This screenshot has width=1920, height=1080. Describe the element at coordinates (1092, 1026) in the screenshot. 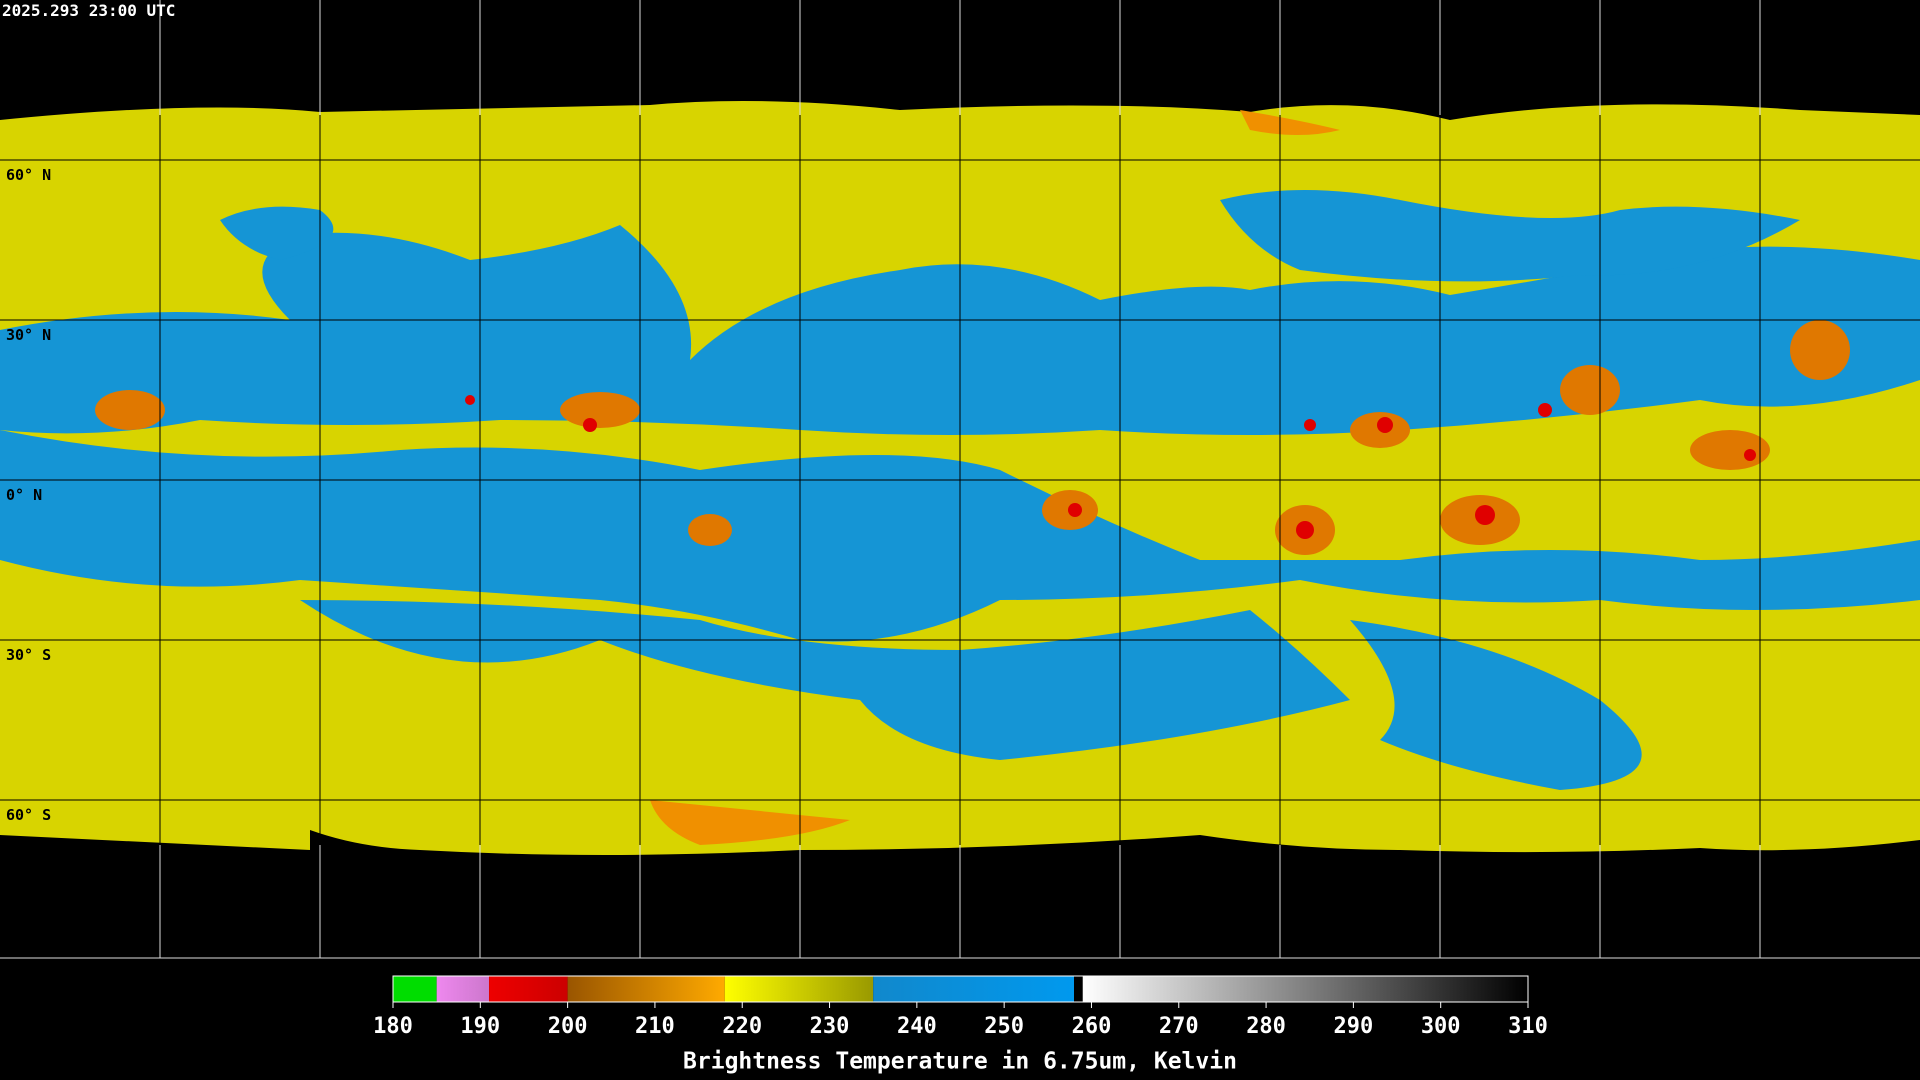

I see `colorbar-tick-label: 260` at that location.